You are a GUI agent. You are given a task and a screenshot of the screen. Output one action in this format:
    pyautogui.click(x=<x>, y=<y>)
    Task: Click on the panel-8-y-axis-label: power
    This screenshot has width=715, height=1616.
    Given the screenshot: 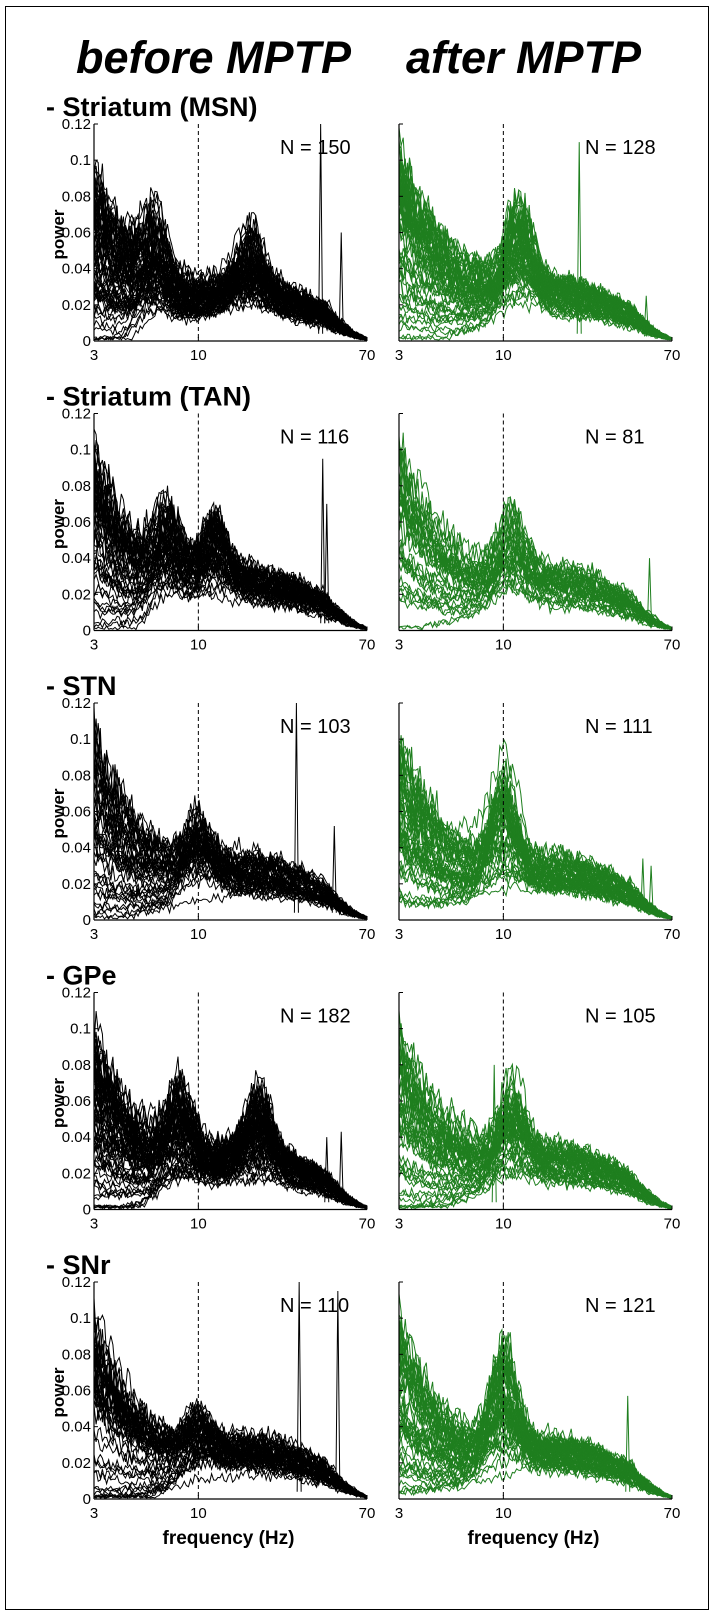 What is the action you would take?
    pyautogui.click(x=58, y=1392)
    